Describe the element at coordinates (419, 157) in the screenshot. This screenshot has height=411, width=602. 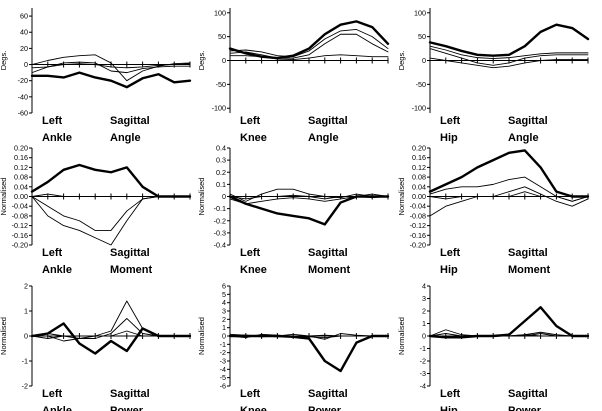
I see `y-tick-label: 0.16` at that location.